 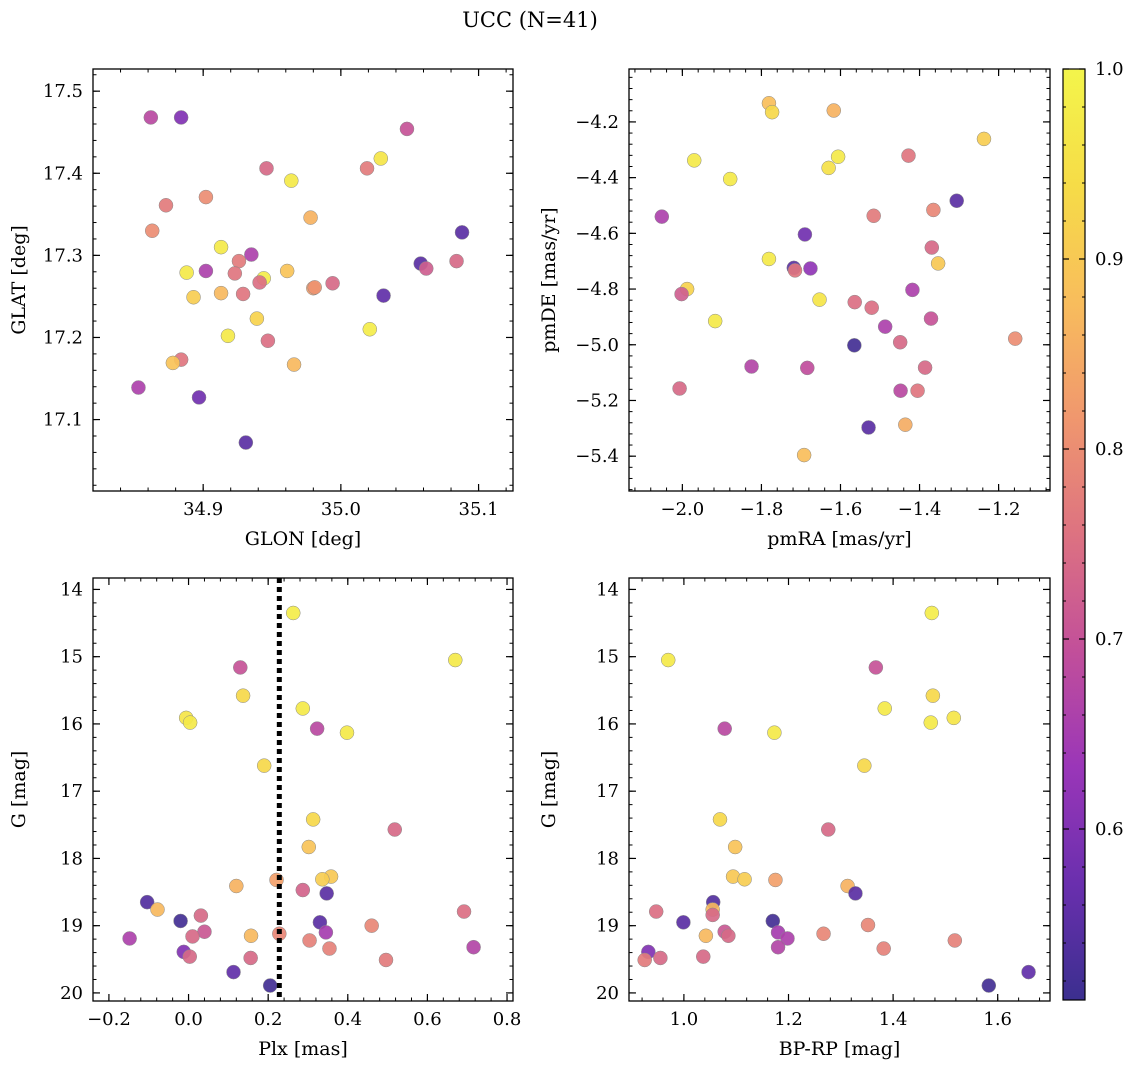 What do you see at coordinates (597, 400) in the screenshot?
I see `y-tick-label: −5.2` at bounding box center [597, 400].